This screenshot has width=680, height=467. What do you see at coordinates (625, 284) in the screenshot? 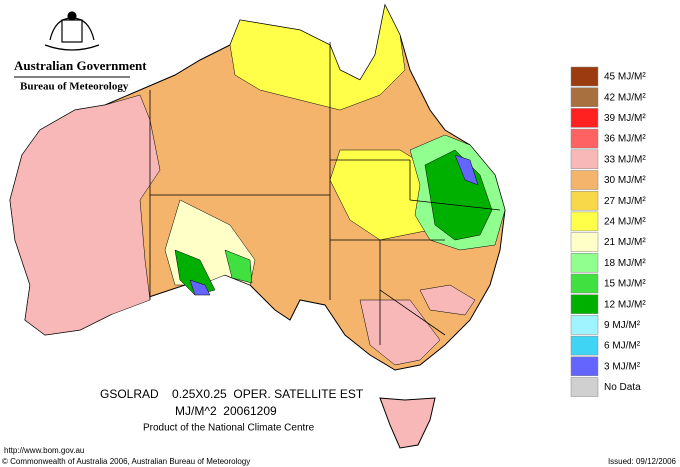
I see `legend-label: 15 MJ/M²` at bounding box center [625, 284].